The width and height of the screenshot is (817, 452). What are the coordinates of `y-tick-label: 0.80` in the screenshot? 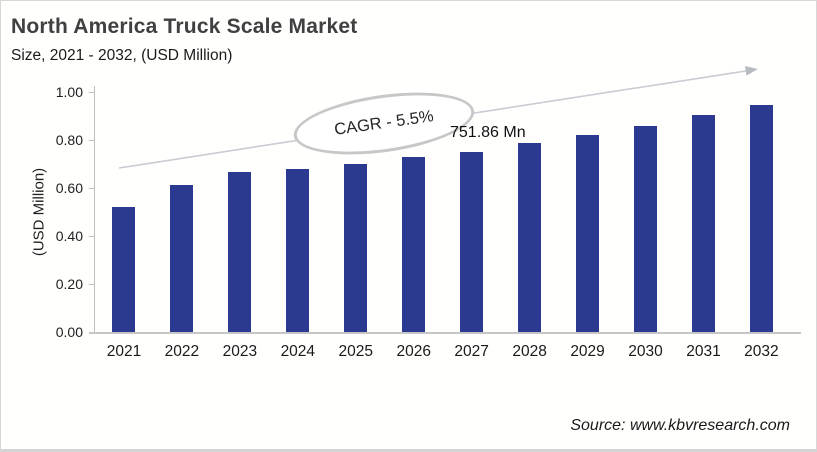 It's located at (69, 140).